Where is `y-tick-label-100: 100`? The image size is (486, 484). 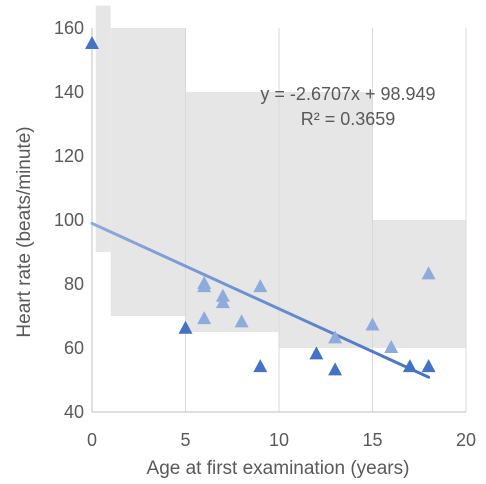 y-tick-label-100: 100 is located at coordinates (69, 220).